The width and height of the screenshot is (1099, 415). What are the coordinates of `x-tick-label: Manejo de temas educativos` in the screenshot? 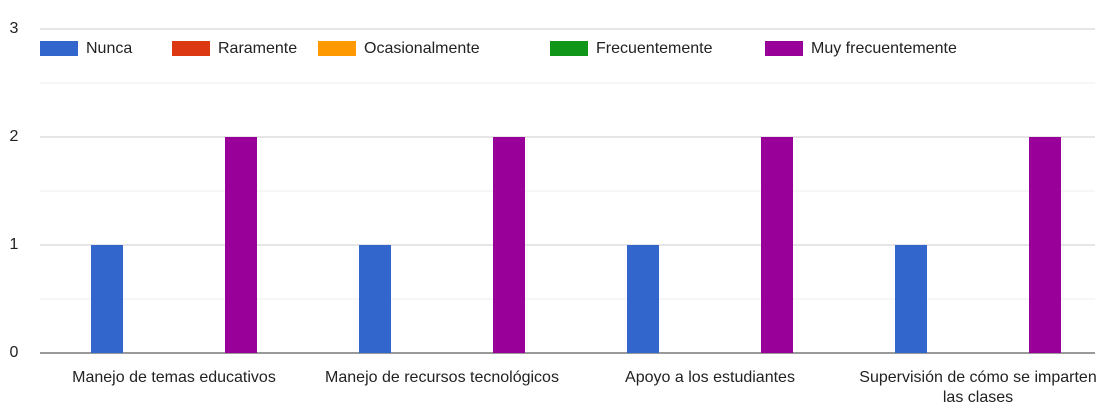 It's located at (174, 377).